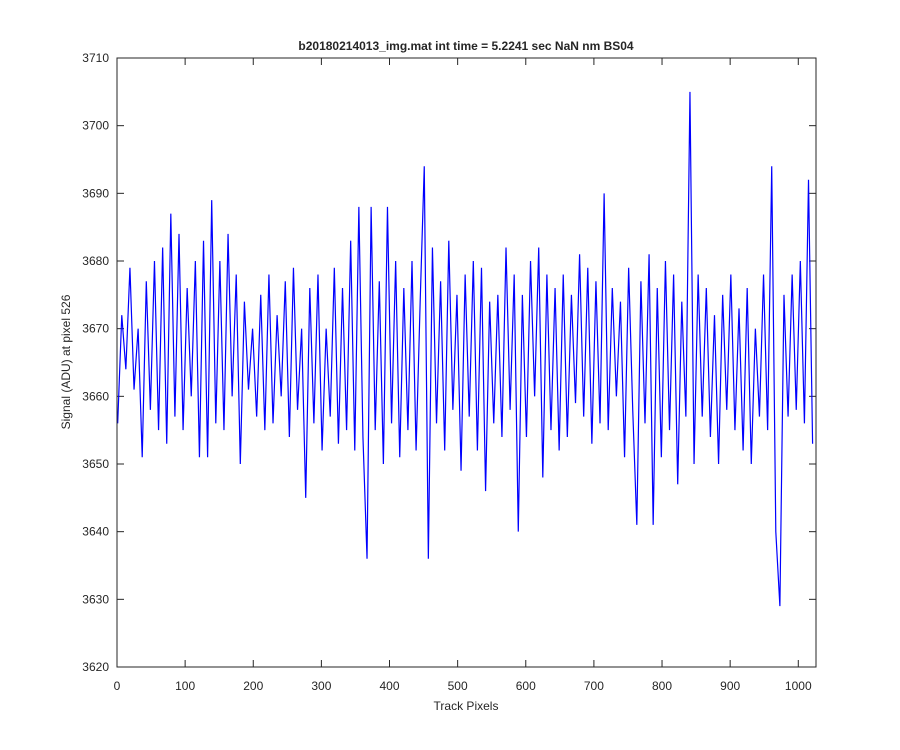 This screenshot has width=900, height=750. Describe the element at coordinates (117, 686) in the screenshot. I see `x-tick-label: 0` at that location.